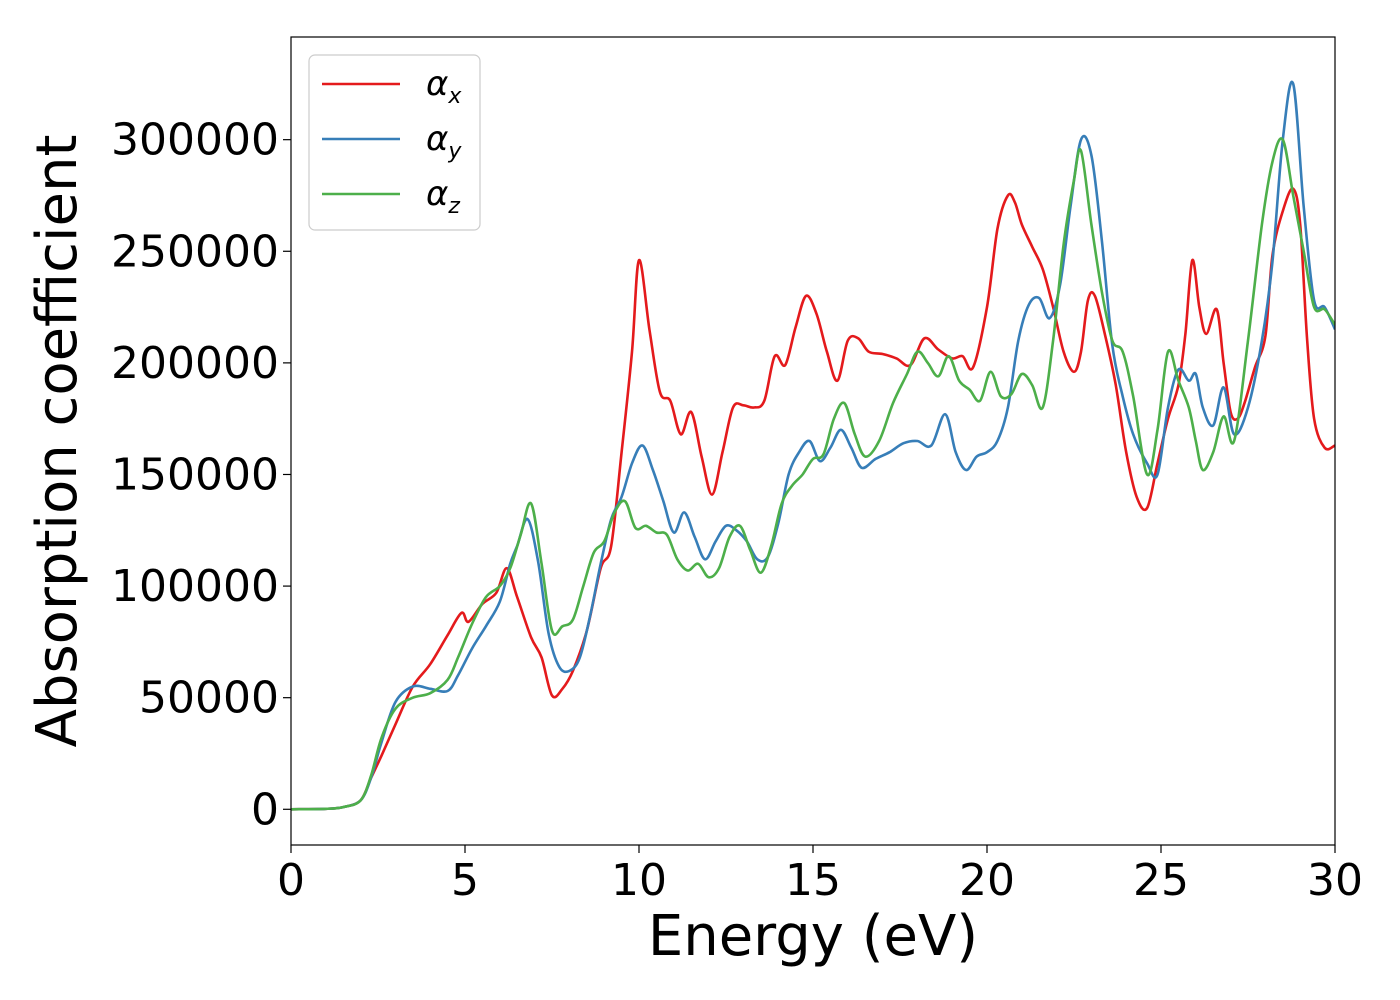 Image resolution: width=1400 pixels, height=1000 pixels. What do you see at coordinates (209, 698) in the screenshot?
I see `y-tick-label: 50000` at bounding box center [209, 698].